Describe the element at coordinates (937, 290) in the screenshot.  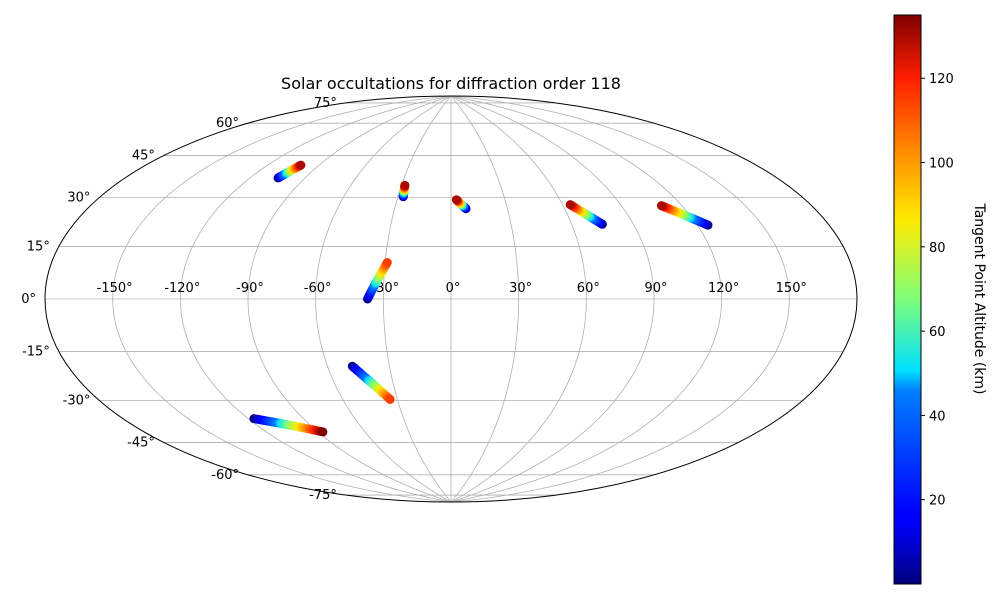
I see `colorbar-ticks: 20 40 60 80 100 120` at that location.